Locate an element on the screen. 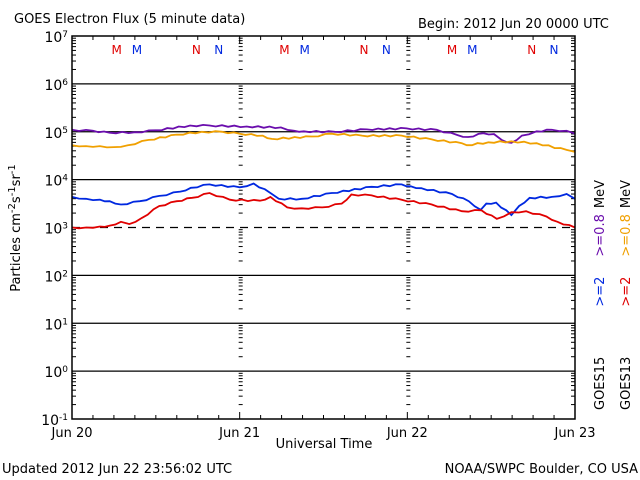 Image resolution: width=640 pixels, height=480 pixels. y-tick-label: 100 is located at coordinates (56, 373).